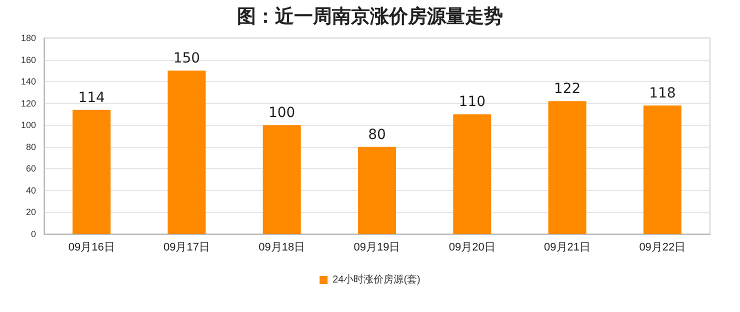  Describe the element at coordinates (186, 248) in the screenshot. I see `x-tick-label: 09月17日` at that location.